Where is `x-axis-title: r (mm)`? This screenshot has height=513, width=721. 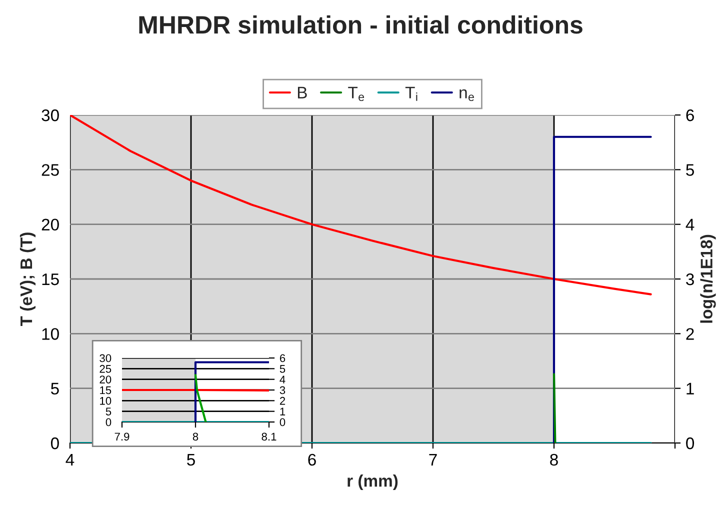
x-axis-title: r (mm) is located at coordinates (373, 482).